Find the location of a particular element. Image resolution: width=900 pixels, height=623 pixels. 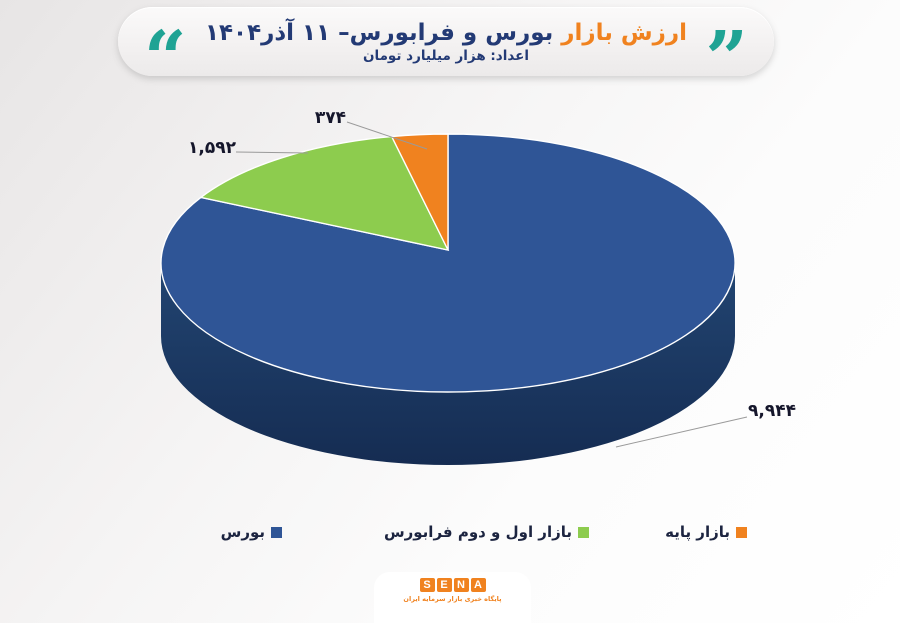

page-subtitle: اعداد: هزار میلیارد تومان is located at coordinates (445, 55).